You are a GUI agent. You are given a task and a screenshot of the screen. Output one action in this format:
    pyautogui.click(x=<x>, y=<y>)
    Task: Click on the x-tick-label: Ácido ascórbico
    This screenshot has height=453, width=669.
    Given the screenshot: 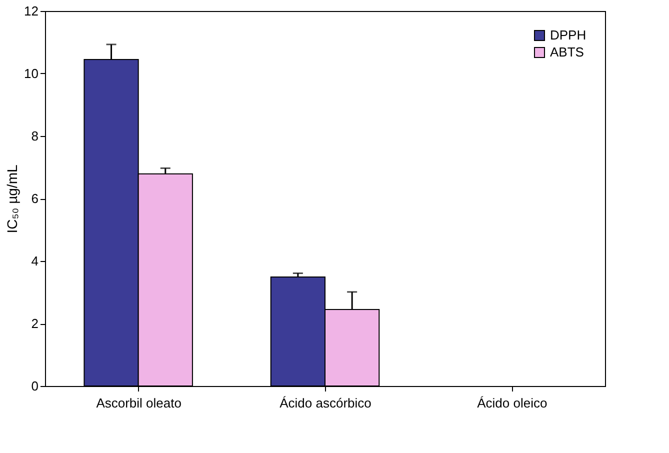 What is the action you would take?
    pyautogui.click(x=326, y=403)
    